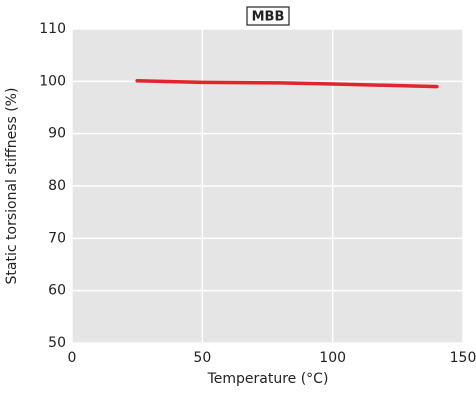 The image size is (476, 409). Describe the element at coordinates (57, 238) in the screenshot. I see `y-tick-label: 70` at that location.